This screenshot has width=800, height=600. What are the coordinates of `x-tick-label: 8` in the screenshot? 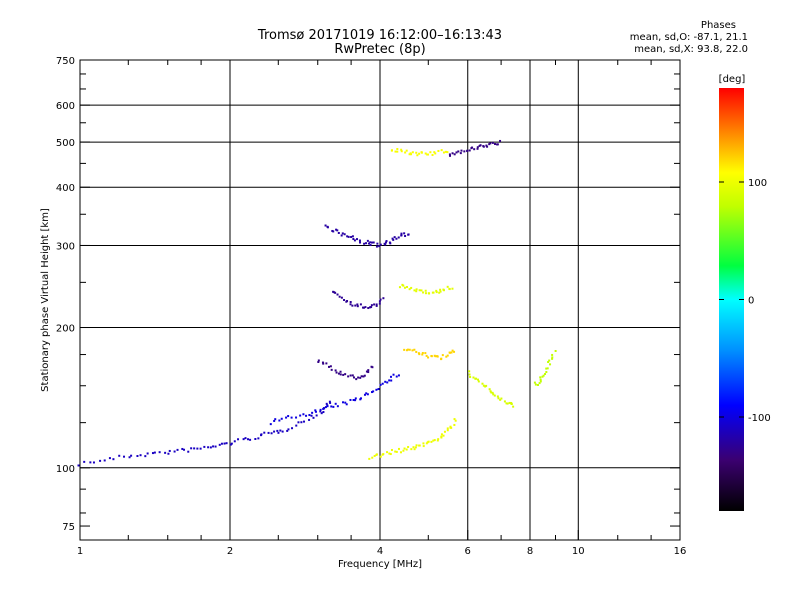 It's located at (530, 551).